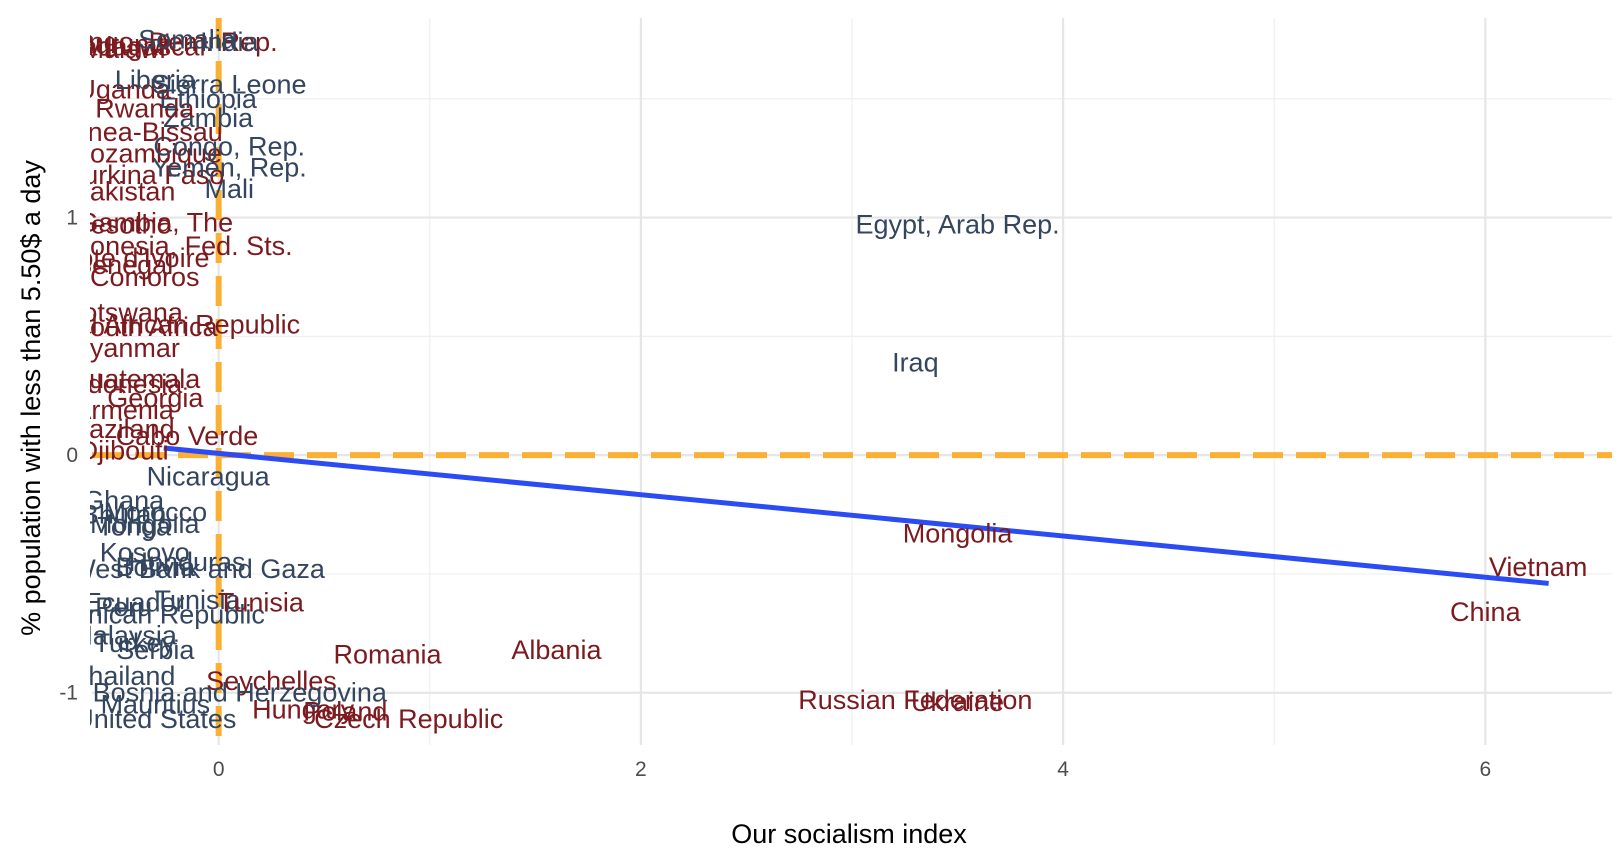 The width and height of the screenshot is (1620, 864). Describe the element at coordinates (124, 676) in the screenshot. I see `point-label: Thailand` at that location.